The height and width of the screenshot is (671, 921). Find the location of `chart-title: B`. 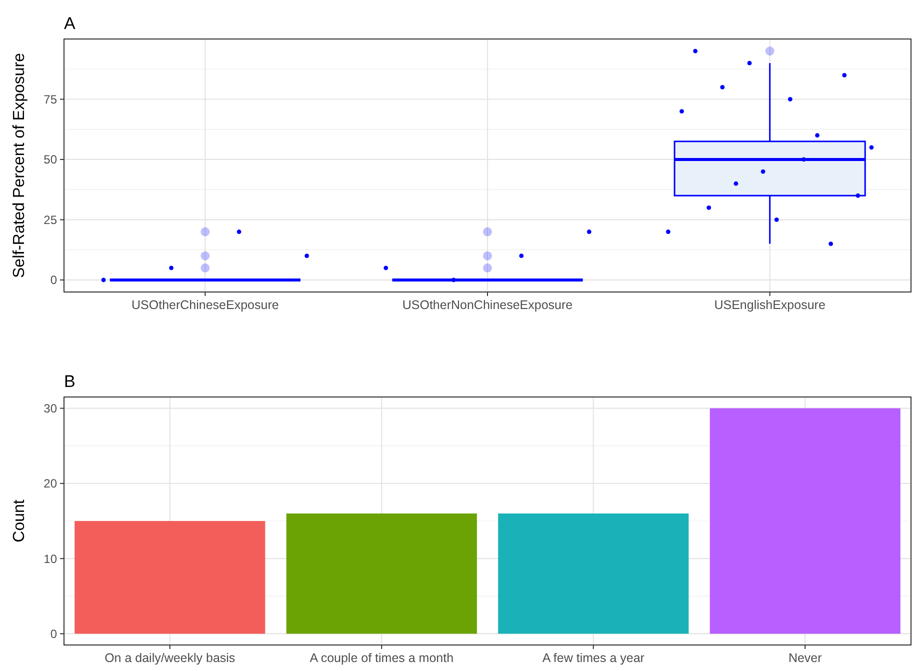

chart-title: B is located at coordinates (70, 381).